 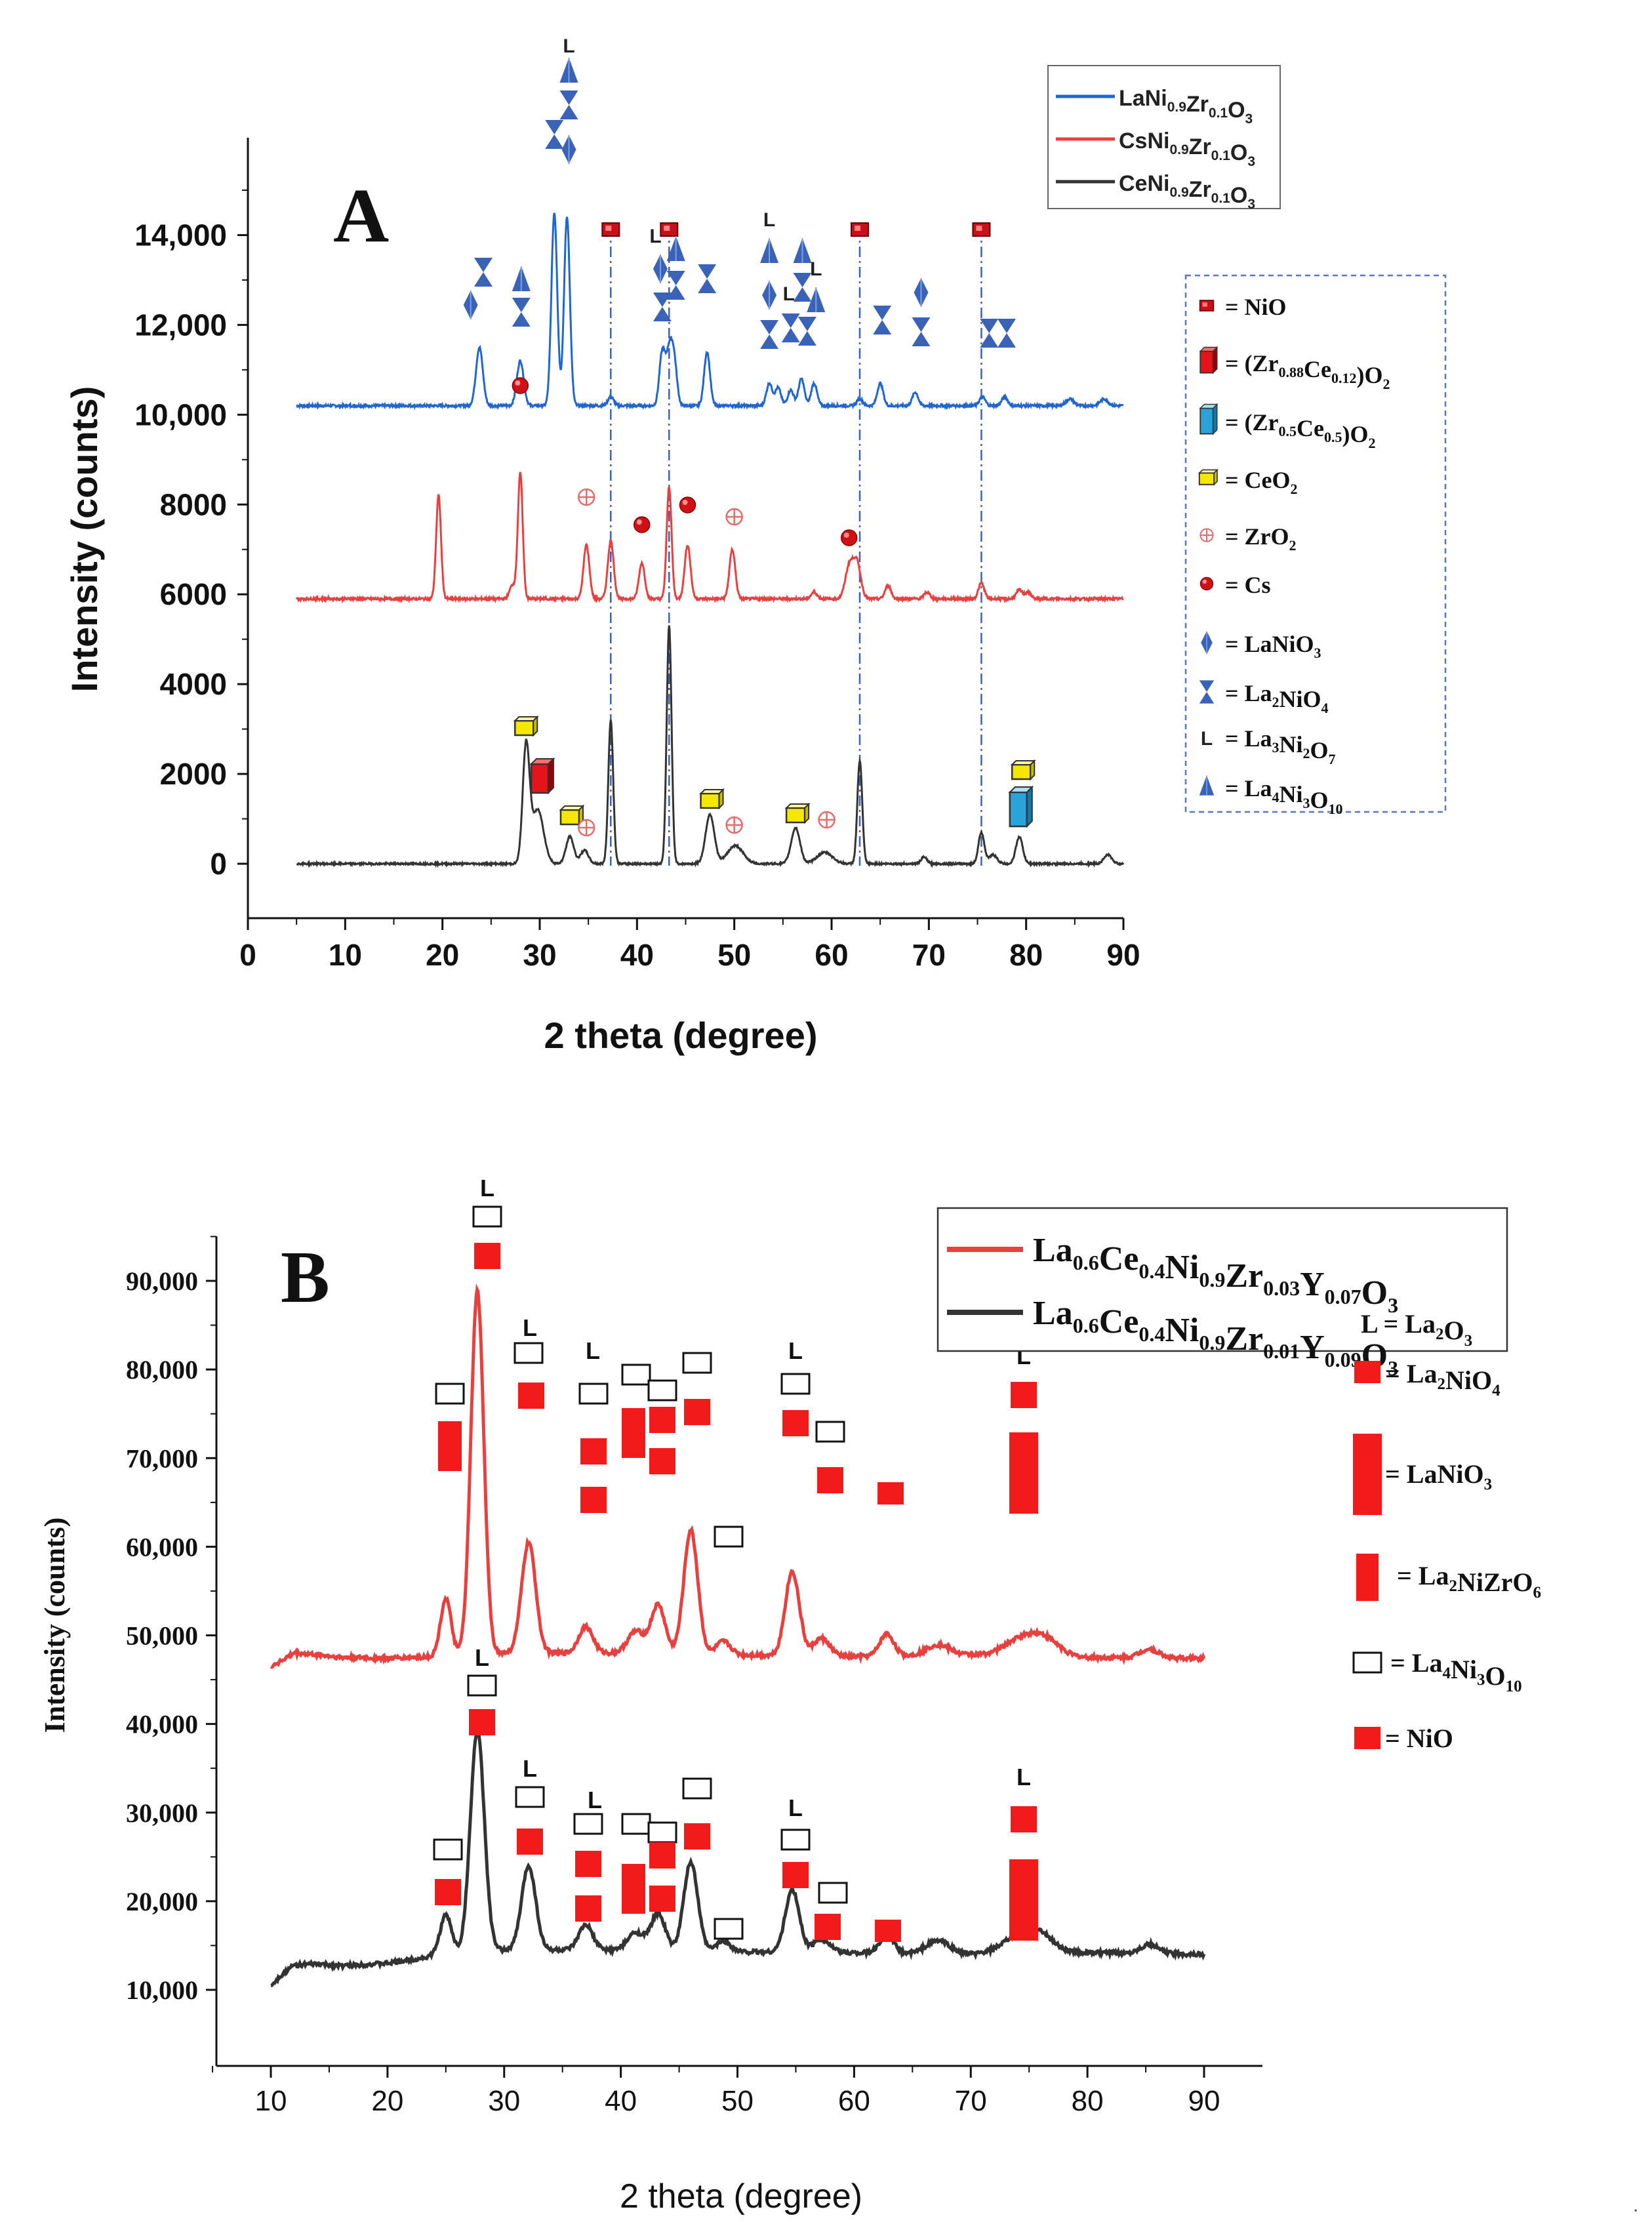 I want to click on legend-label: = CeO2, so click(x=1262, y=482).